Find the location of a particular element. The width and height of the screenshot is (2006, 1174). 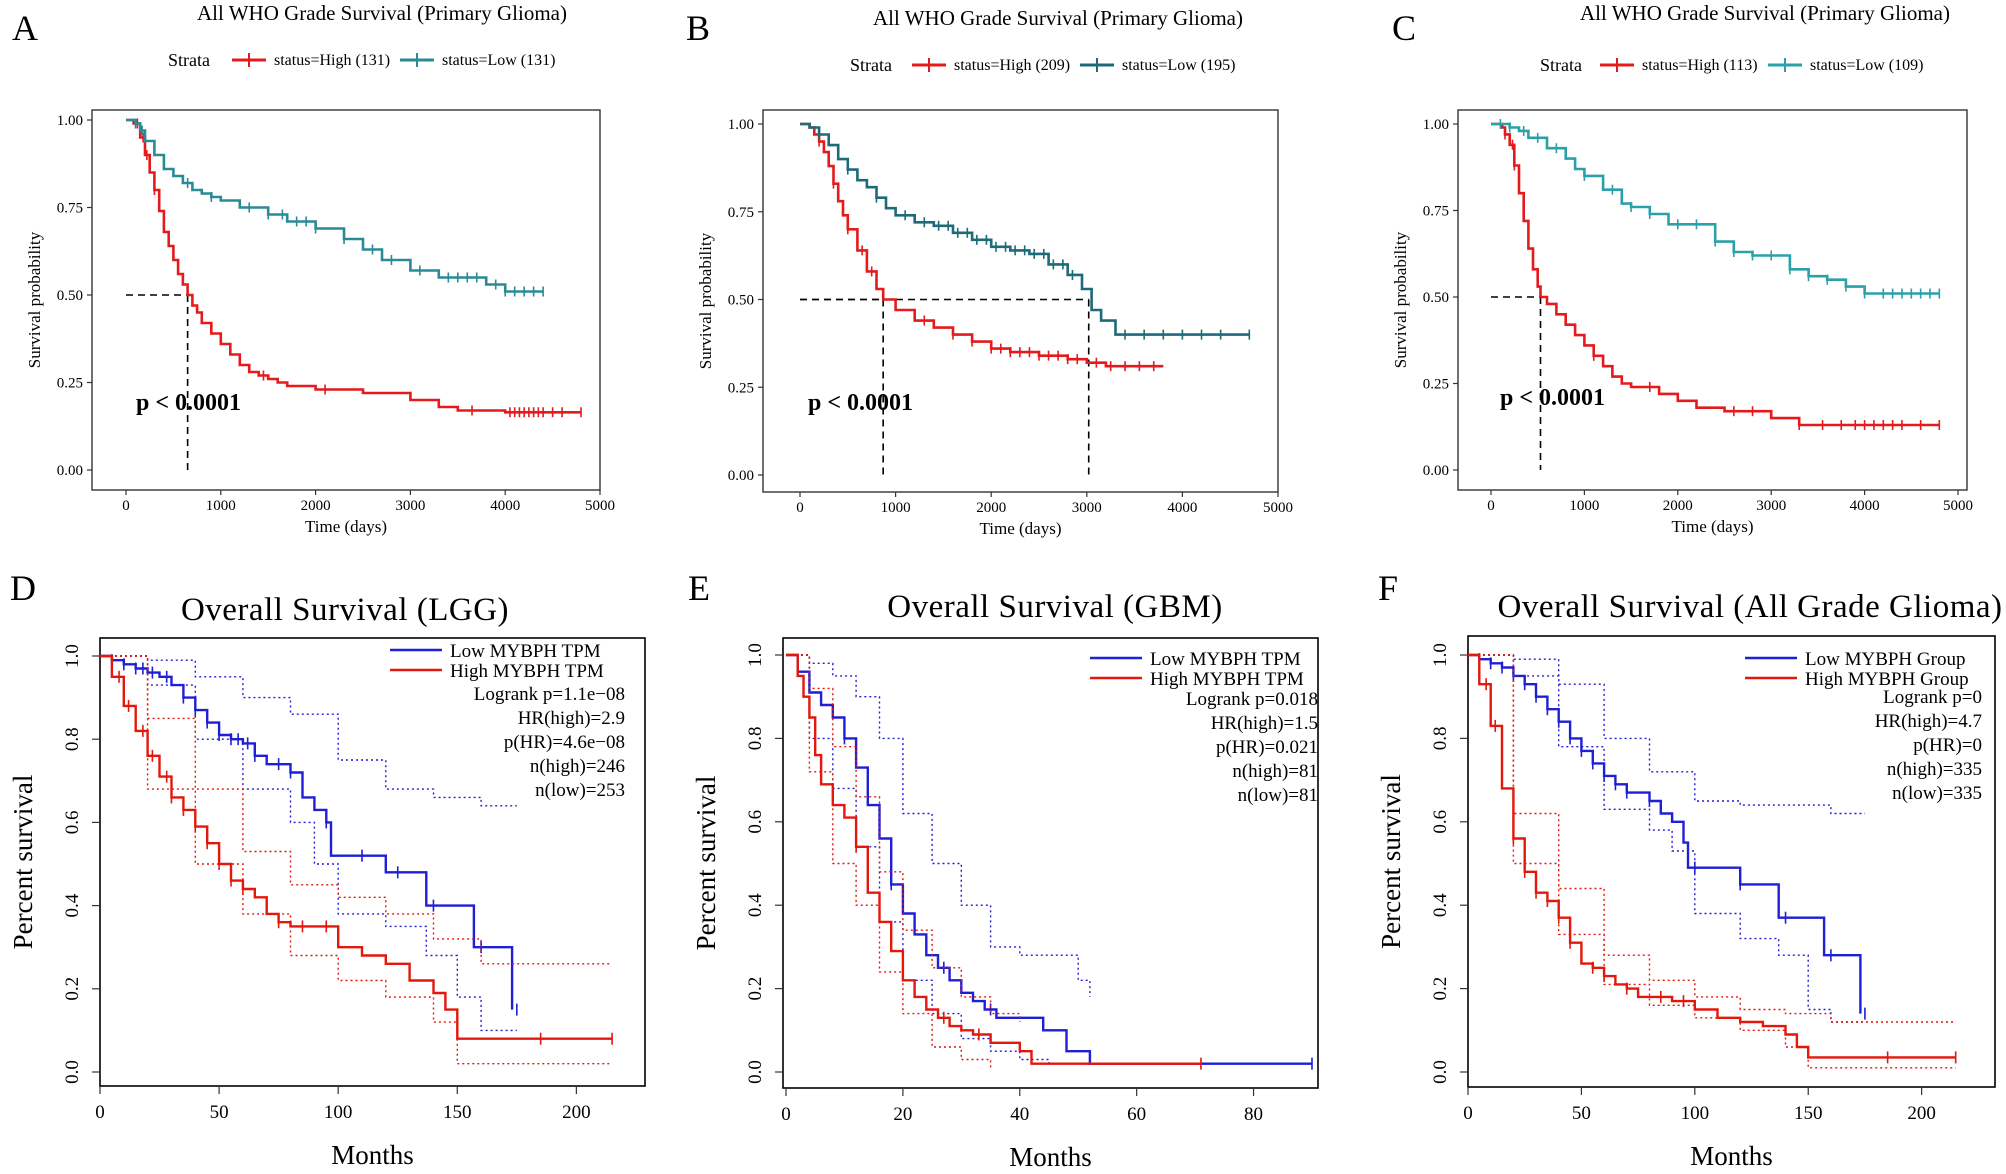

stat-line: n(low)=335 is located at coordinates (1937, 793).